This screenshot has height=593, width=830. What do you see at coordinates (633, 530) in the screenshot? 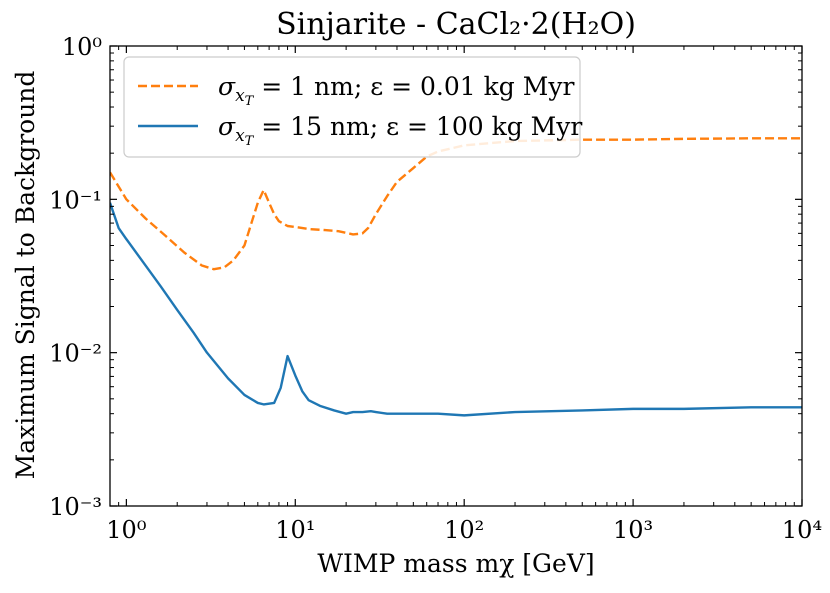
I see `x-tick-label: 10³` at bounding box center [633, 530].